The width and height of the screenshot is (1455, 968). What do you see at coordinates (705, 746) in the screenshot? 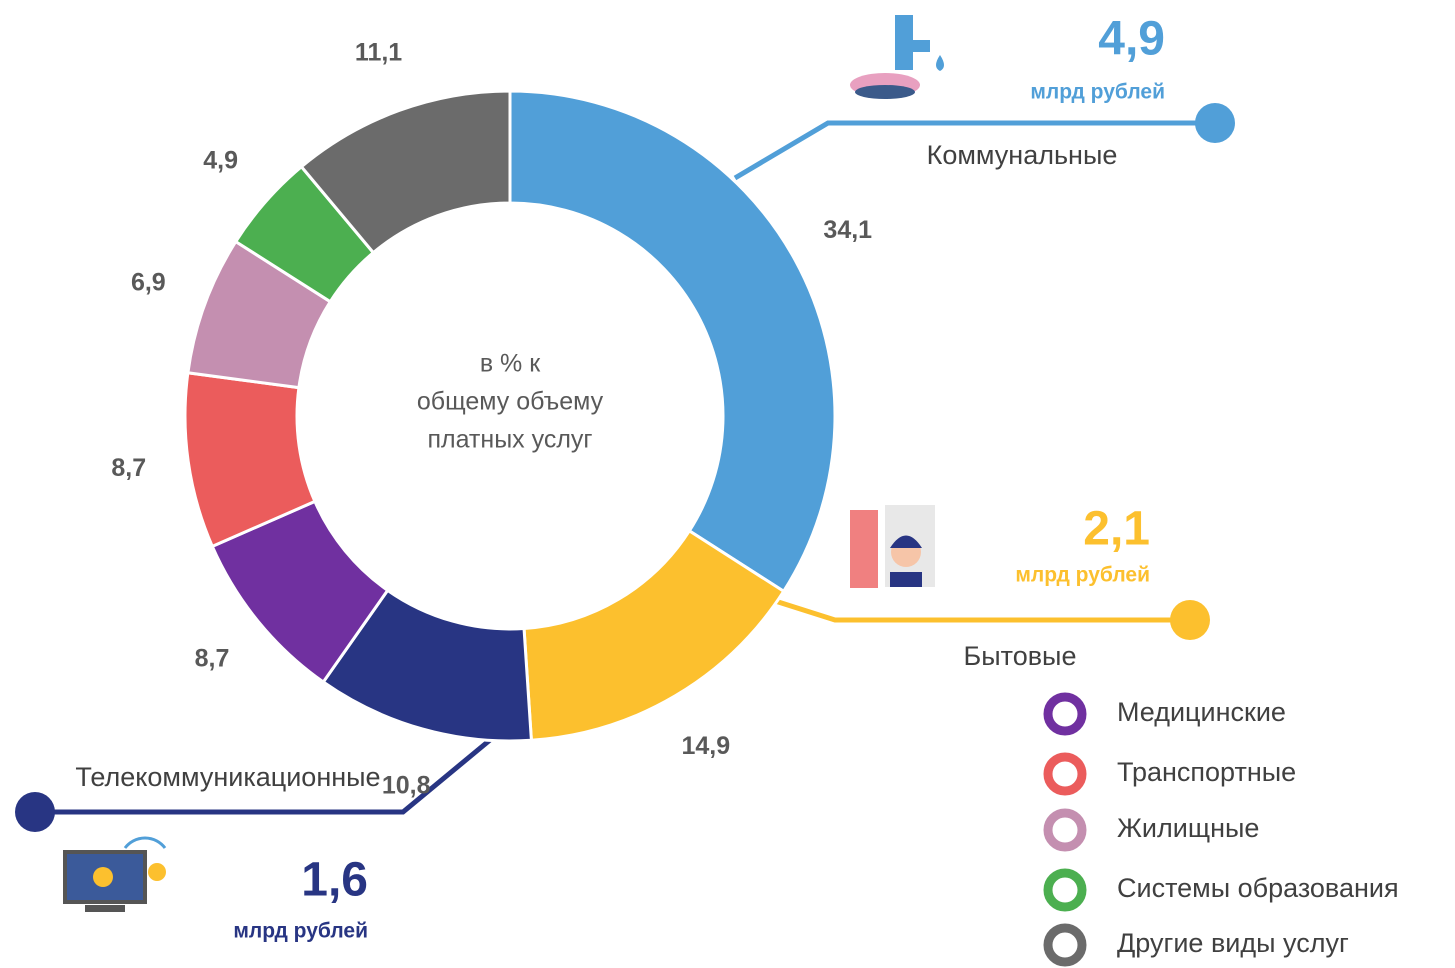
I see `data-label: 14,9` at bounding box center [705, 746].